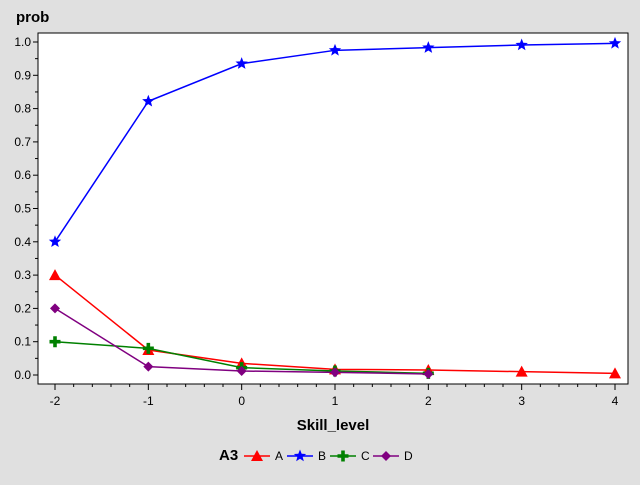 The width and height of the screenshot is (640, 485). Describe the element at coordinates (242, 341) in the screenshot. I see `series-d` at that location.